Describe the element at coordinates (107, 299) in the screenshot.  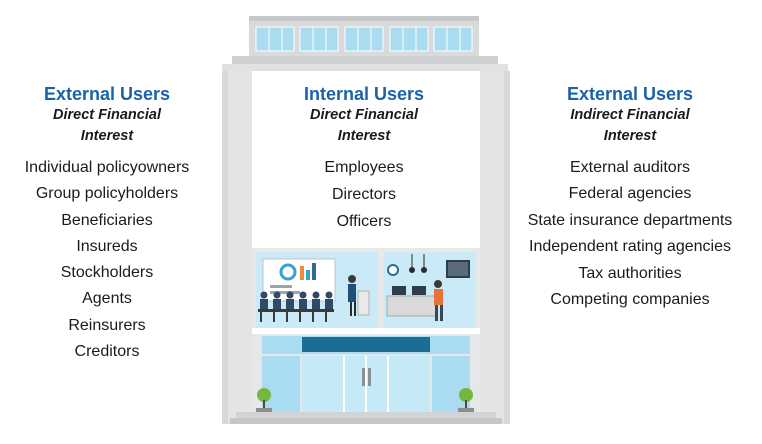
I see `list-item: Agents` at that location.